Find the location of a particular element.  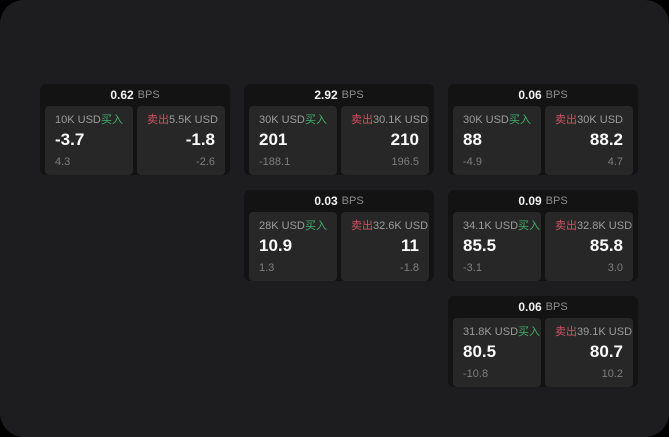

sell-quote-panel: 卖出 30K USD 88.2 4.7 is located at coordinates (589, 140).